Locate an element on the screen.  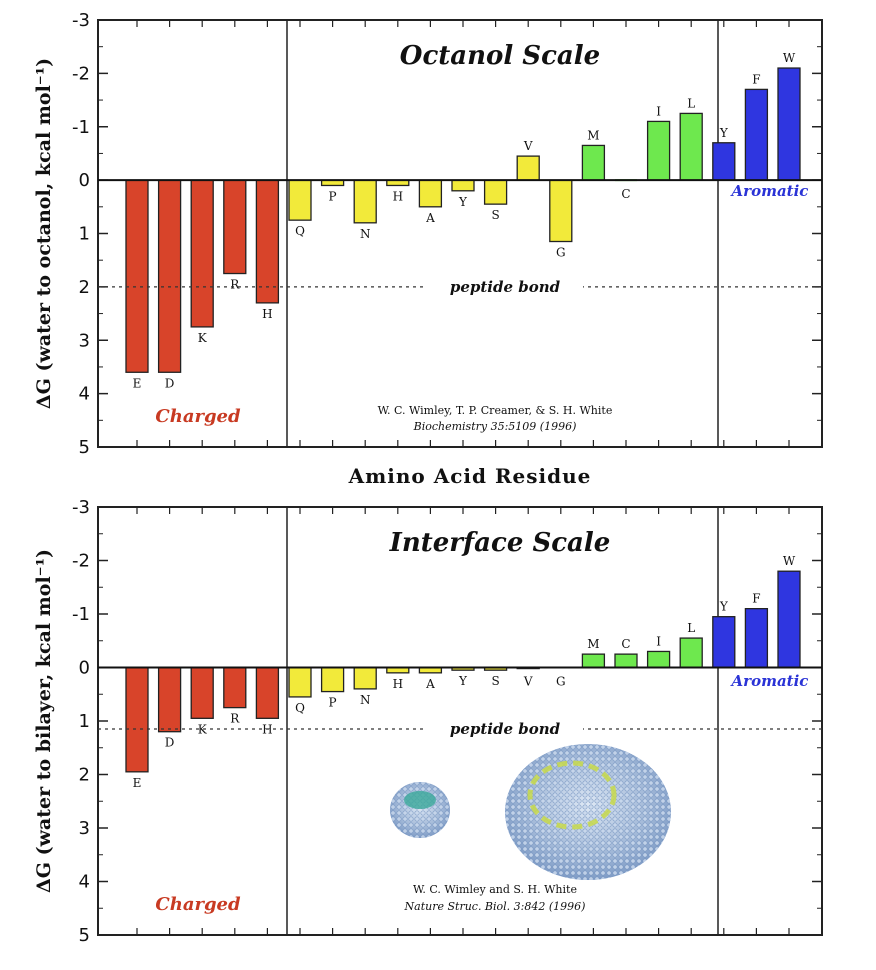
bar-S is located at coordinates (495, 192).